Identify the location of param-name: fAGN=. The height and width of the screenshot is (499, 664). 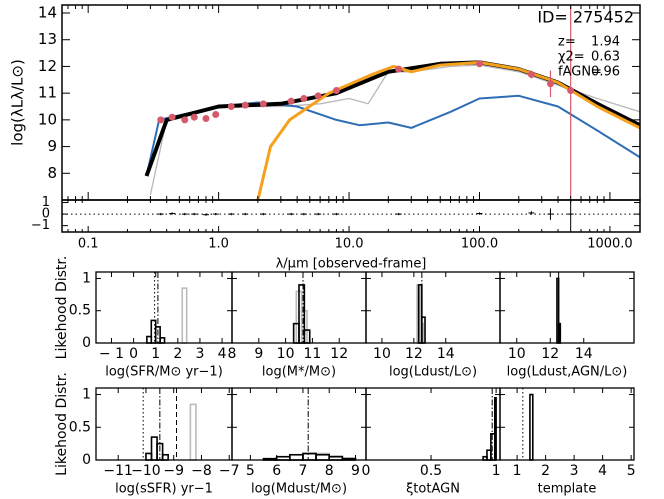
(580, 72).